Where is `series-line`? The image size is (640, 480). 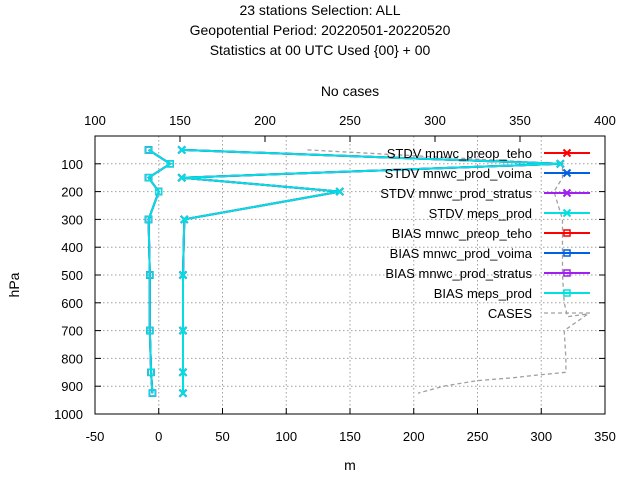
series-line is located at coordinates (160, 271).